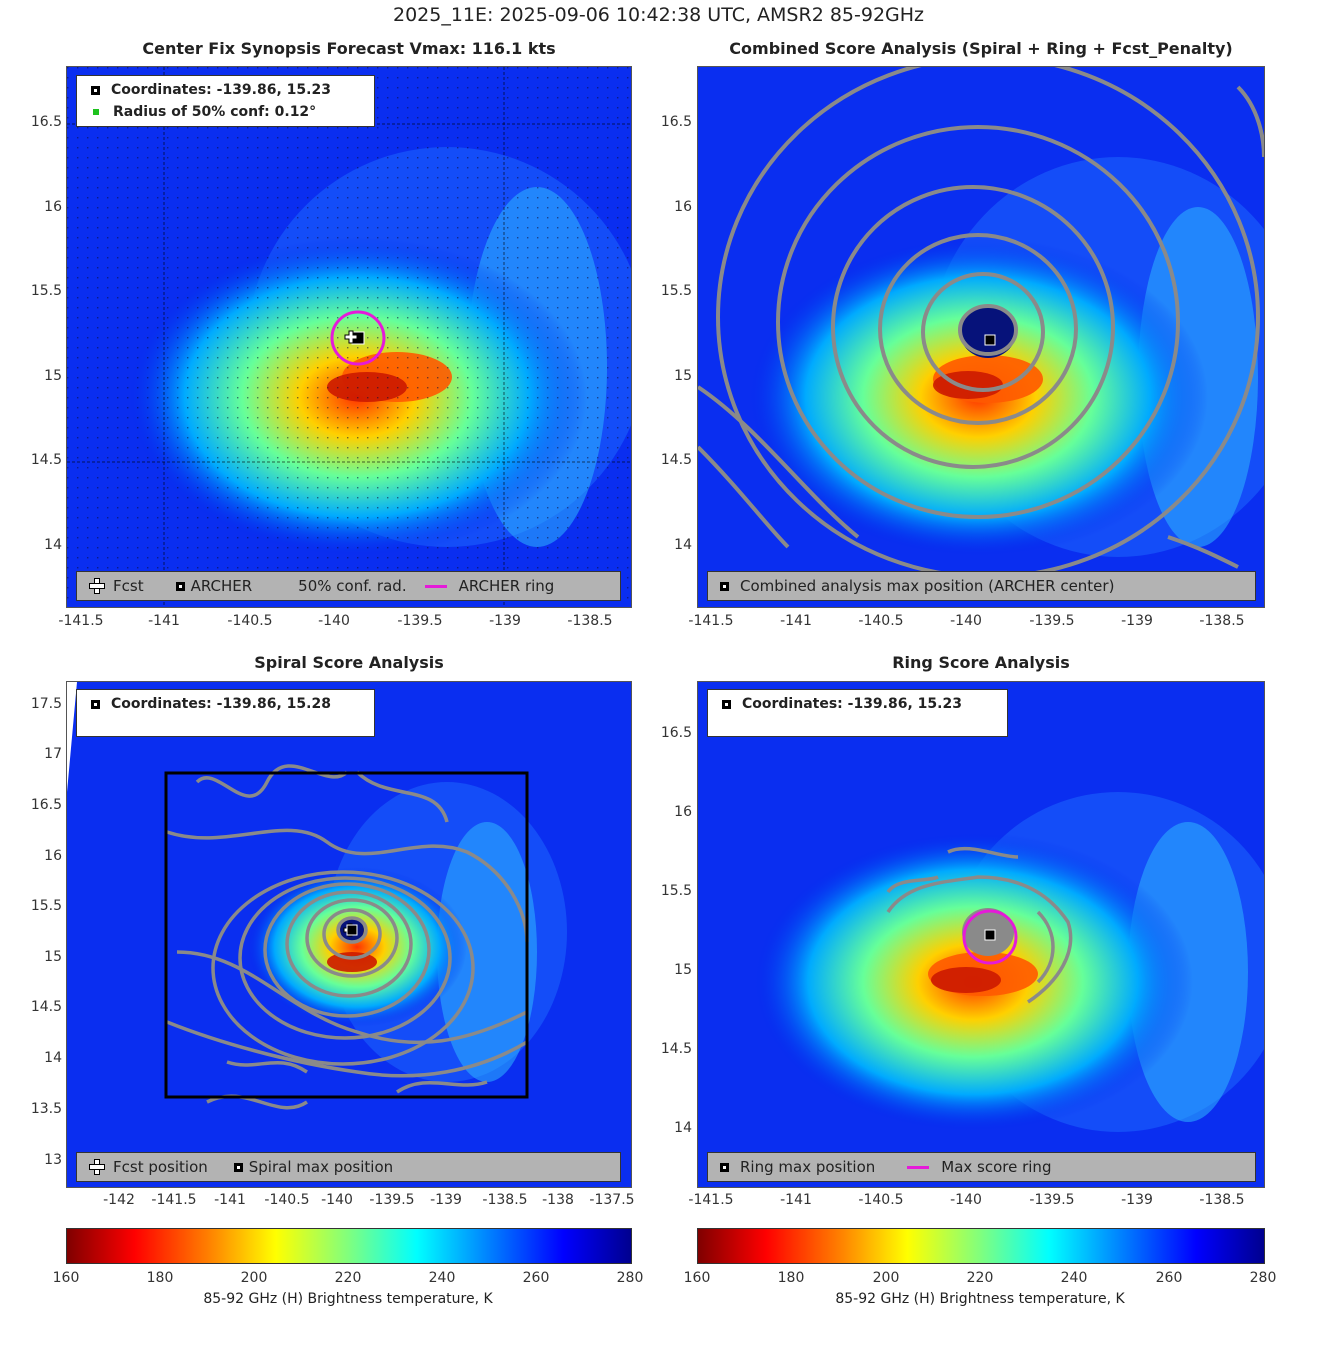 The width and height of the screenshot is (1317, 1350). What do you see at coordinates (791, 1278) in the screenshot?
I see `cb-right-tick: 180` at bounding box center [791, 1278].